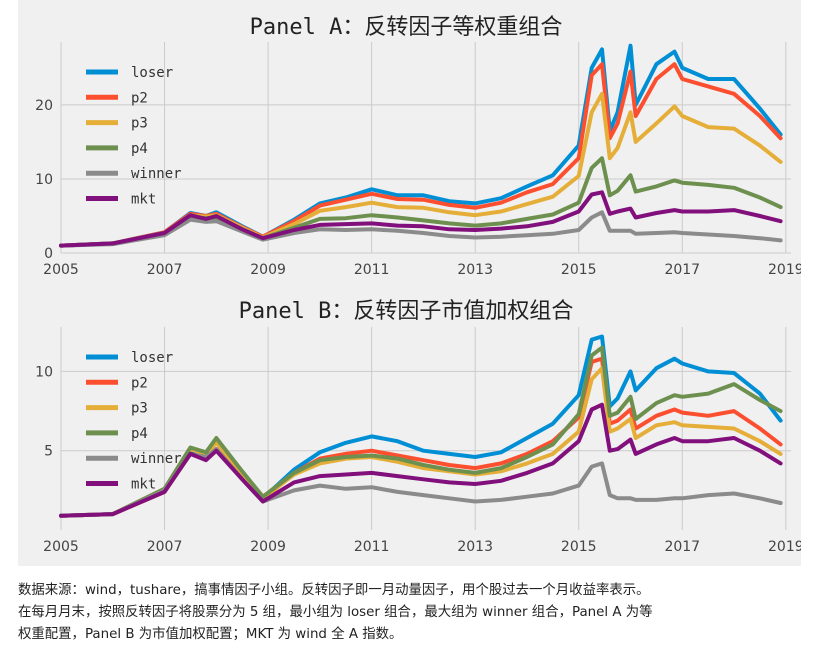 This screenshot has width=819, height=655. Describe the element at coordinates (406, 27) in the screenshot. I see `chart-title: Panel A：反转因子等权重组合` at that location.